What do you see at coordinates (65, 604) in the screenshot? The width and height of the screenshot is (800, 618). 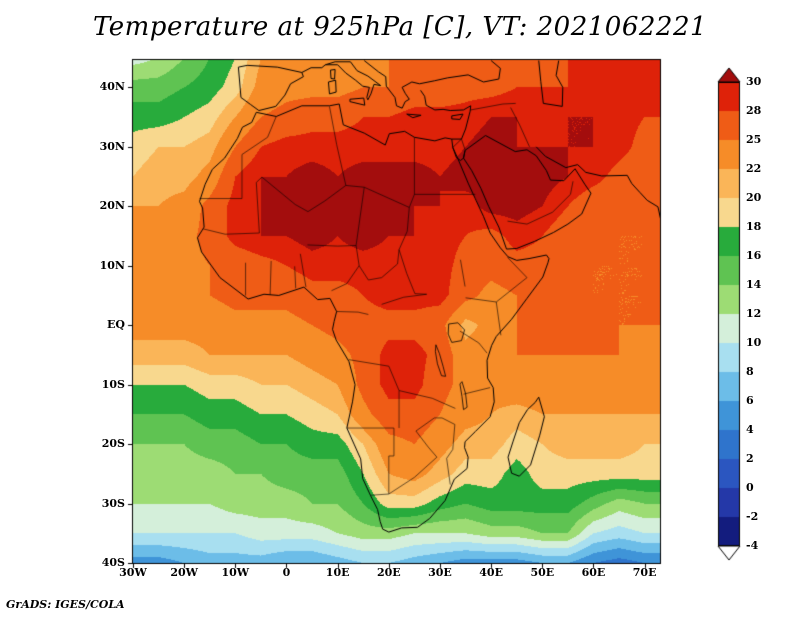 I see `grads-credit: GrADS: IGES/COLA` at bounding box center [65, 604].